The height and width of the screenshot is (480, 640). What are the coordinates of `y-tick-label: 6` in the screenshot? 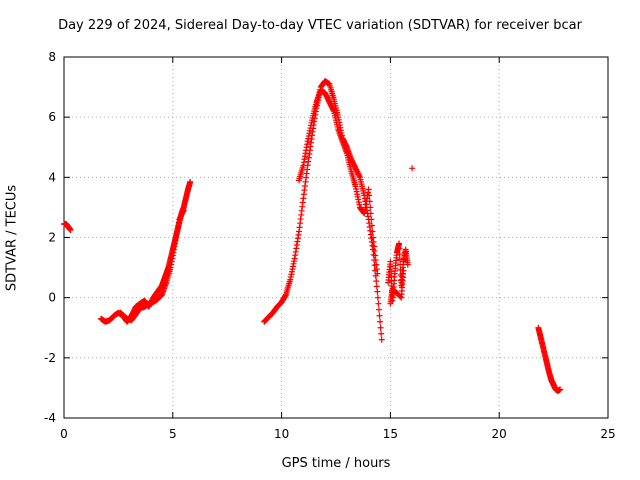 It's located at (52, 117).